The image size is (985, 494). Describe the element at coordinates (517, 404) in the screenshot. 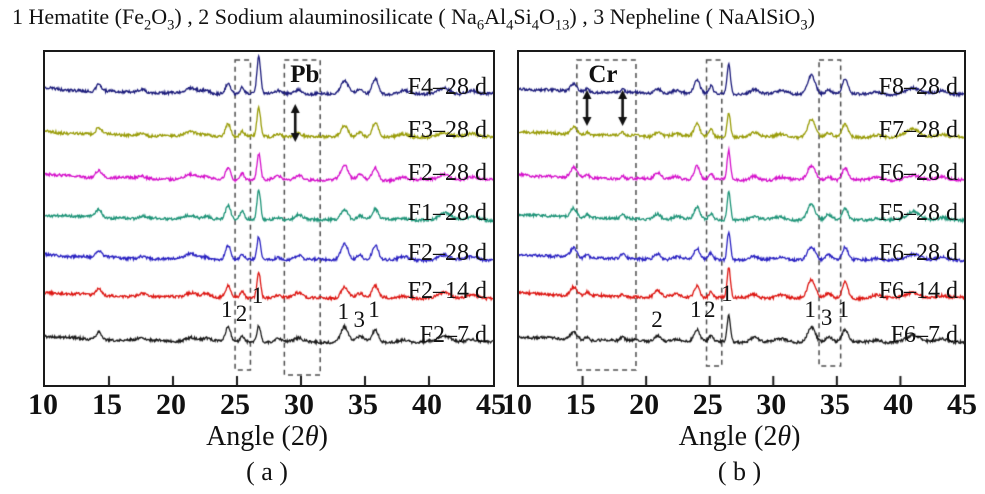

I see `x-tick-label-b-10: 10` at that location.